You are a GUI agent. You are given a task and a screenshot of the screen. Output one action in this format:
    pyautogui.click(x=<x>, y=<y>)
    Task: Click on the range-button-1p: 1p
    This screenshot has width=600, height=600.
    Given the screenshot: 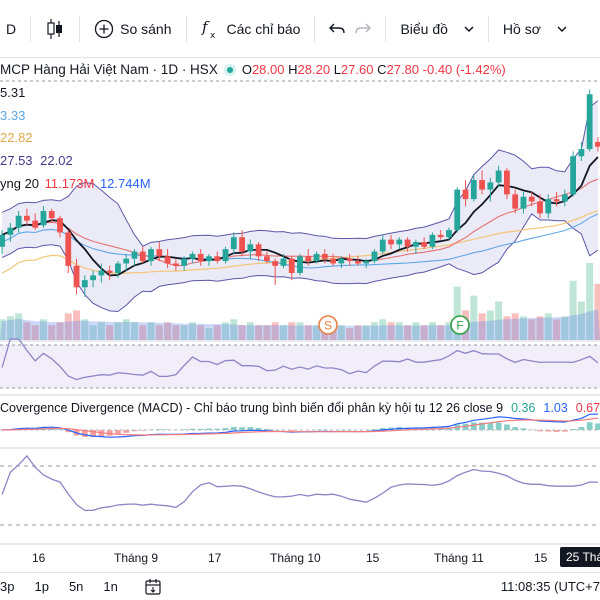 What is the action you would take?
    pyautogui.click(x=41, y=586)
    